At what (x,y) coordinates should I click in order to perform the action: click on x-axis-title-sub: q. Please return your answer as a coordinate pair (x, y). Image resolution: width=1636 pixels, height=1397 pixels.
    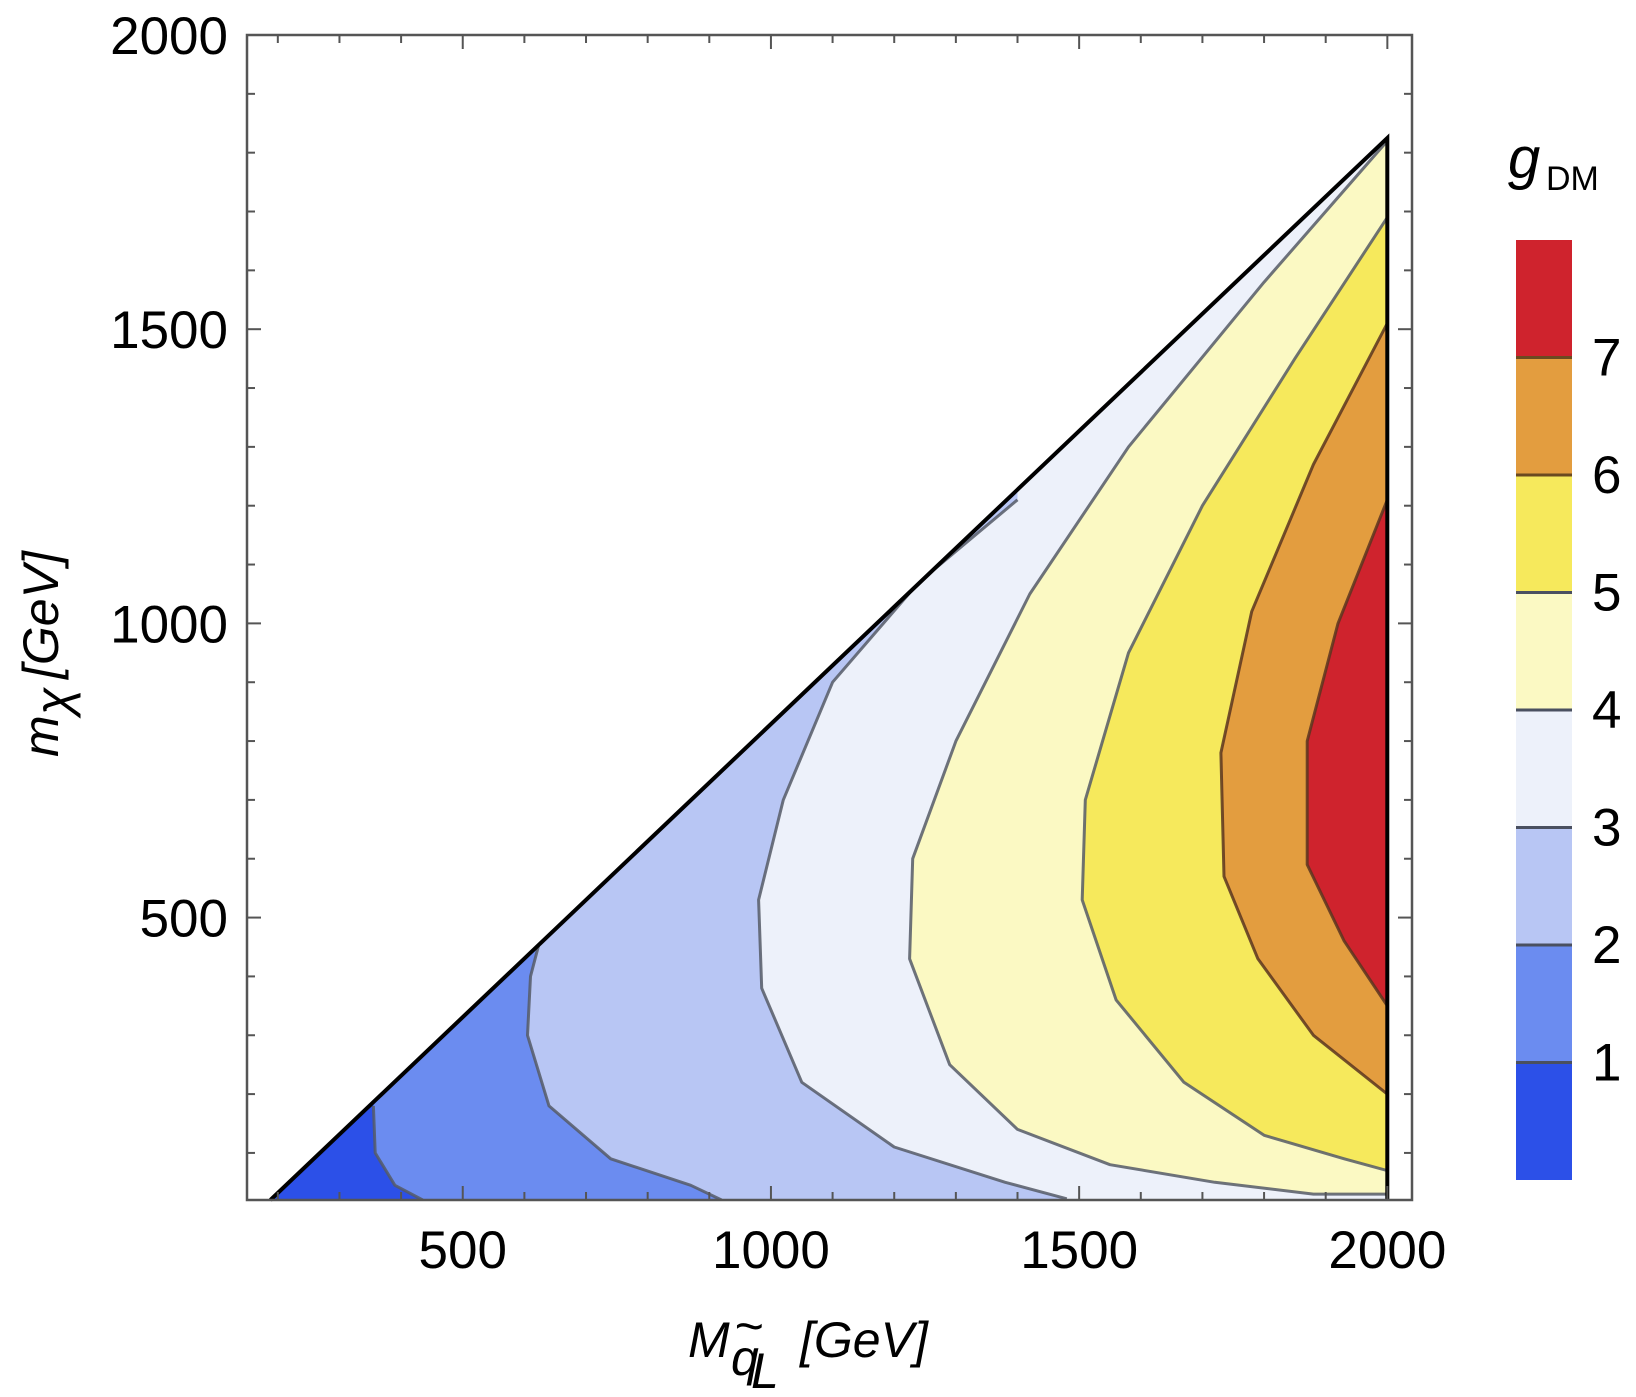
    Looking at the image, I should click on (745, 1358).